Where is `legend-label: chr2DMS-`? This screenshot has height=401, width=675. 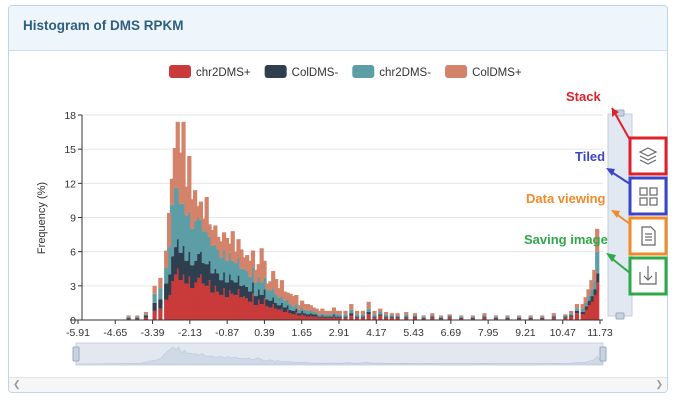
legend-label: chr2DMS- is located at coordinates (405, 73).